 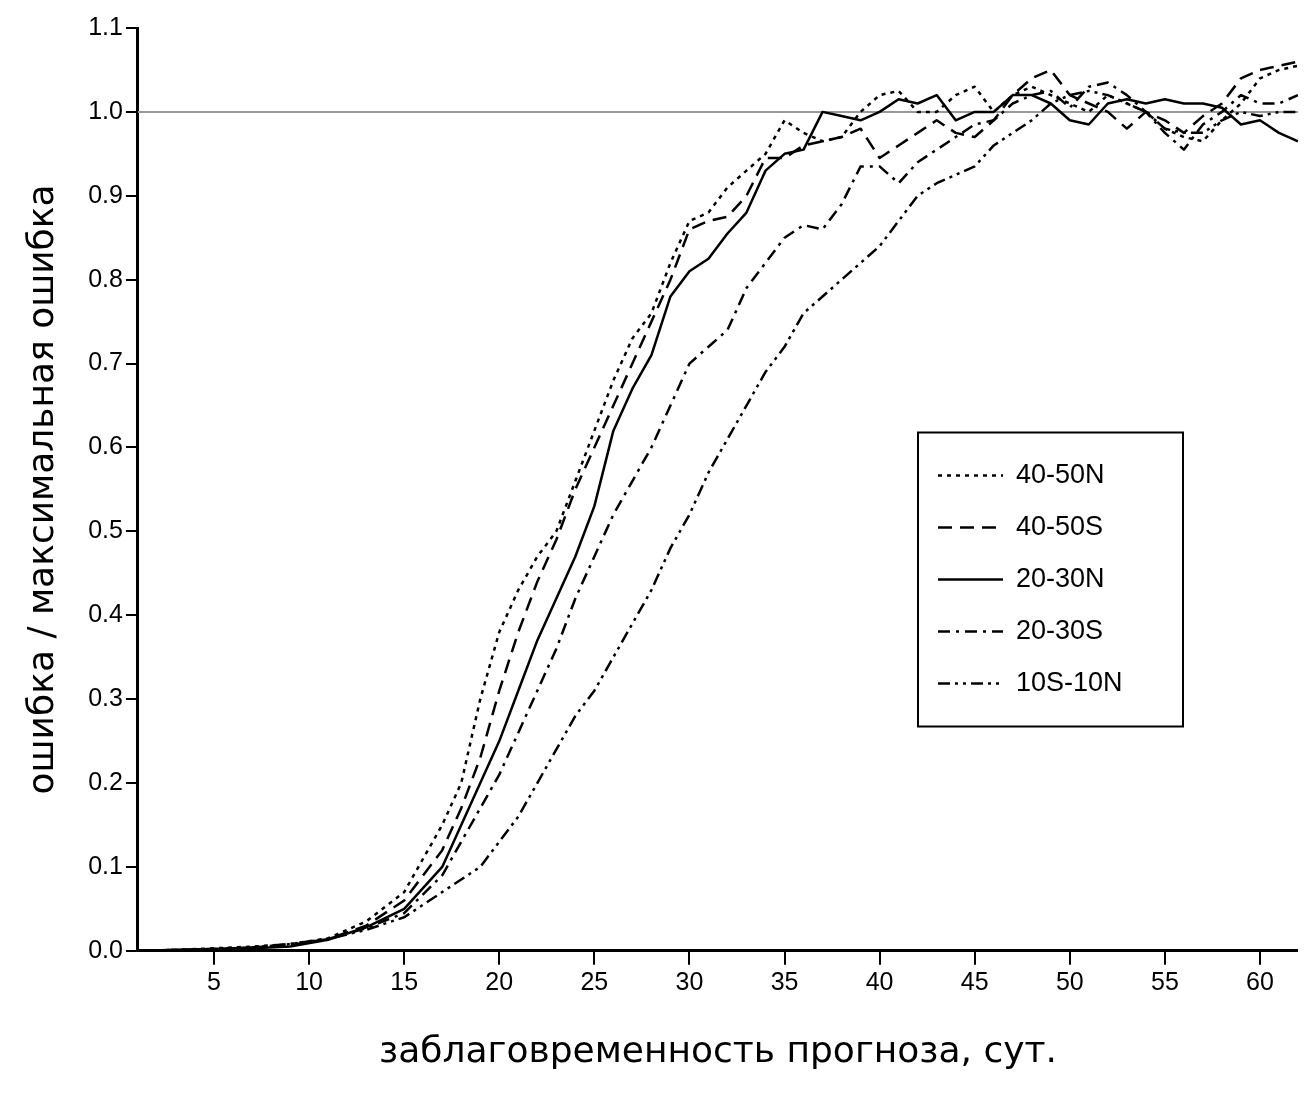 I want to click on x-tick-label: 35, so click(x=784, y=980).